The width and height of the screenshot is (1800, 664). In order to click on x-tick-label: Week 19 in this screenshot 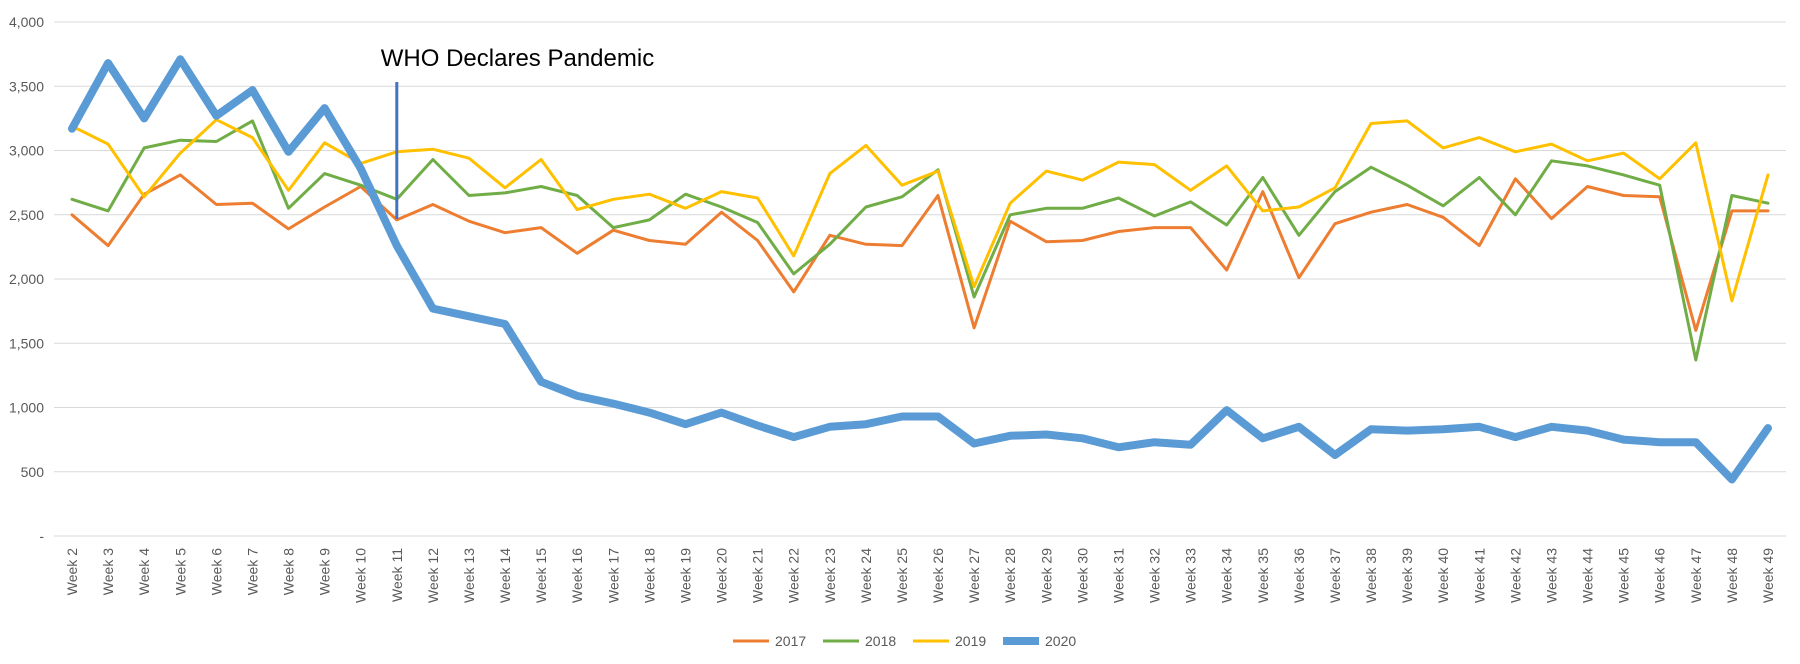, I will do `click(685, 575)`.